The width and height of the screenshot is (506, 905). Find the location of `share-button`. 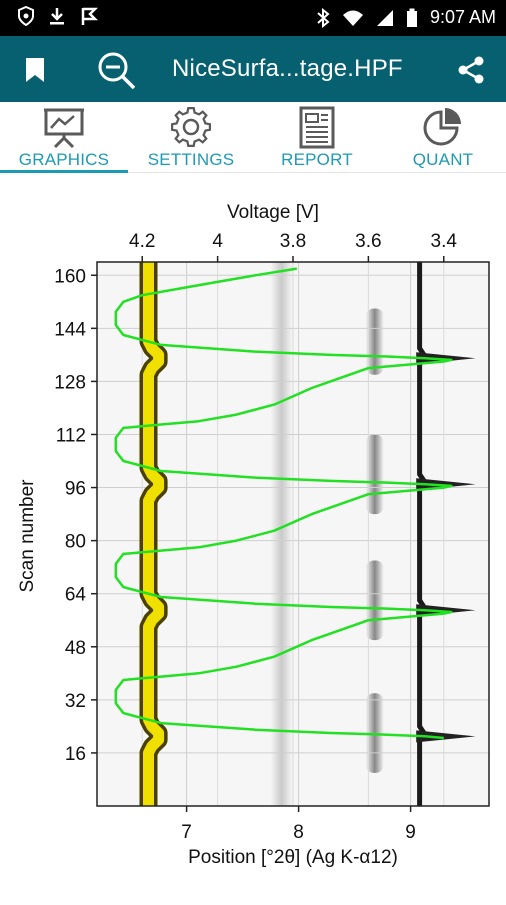

share-button is located at coordinates (471, 70).